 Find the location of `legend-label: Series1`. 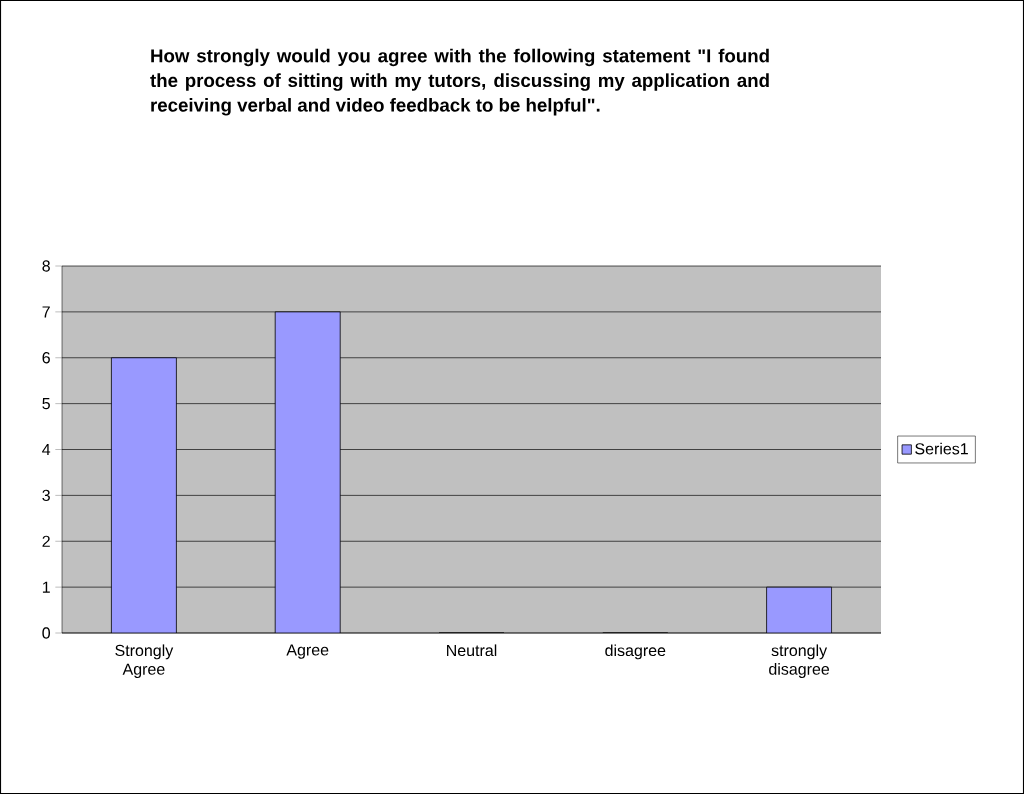

legend-label: Series1 is located at coordinates (941, 448).